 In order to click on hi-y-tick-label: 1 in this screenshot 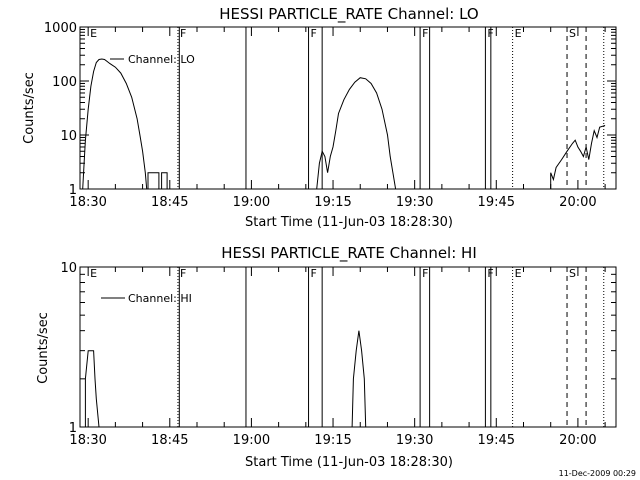, I will do `click(73, 428)`.